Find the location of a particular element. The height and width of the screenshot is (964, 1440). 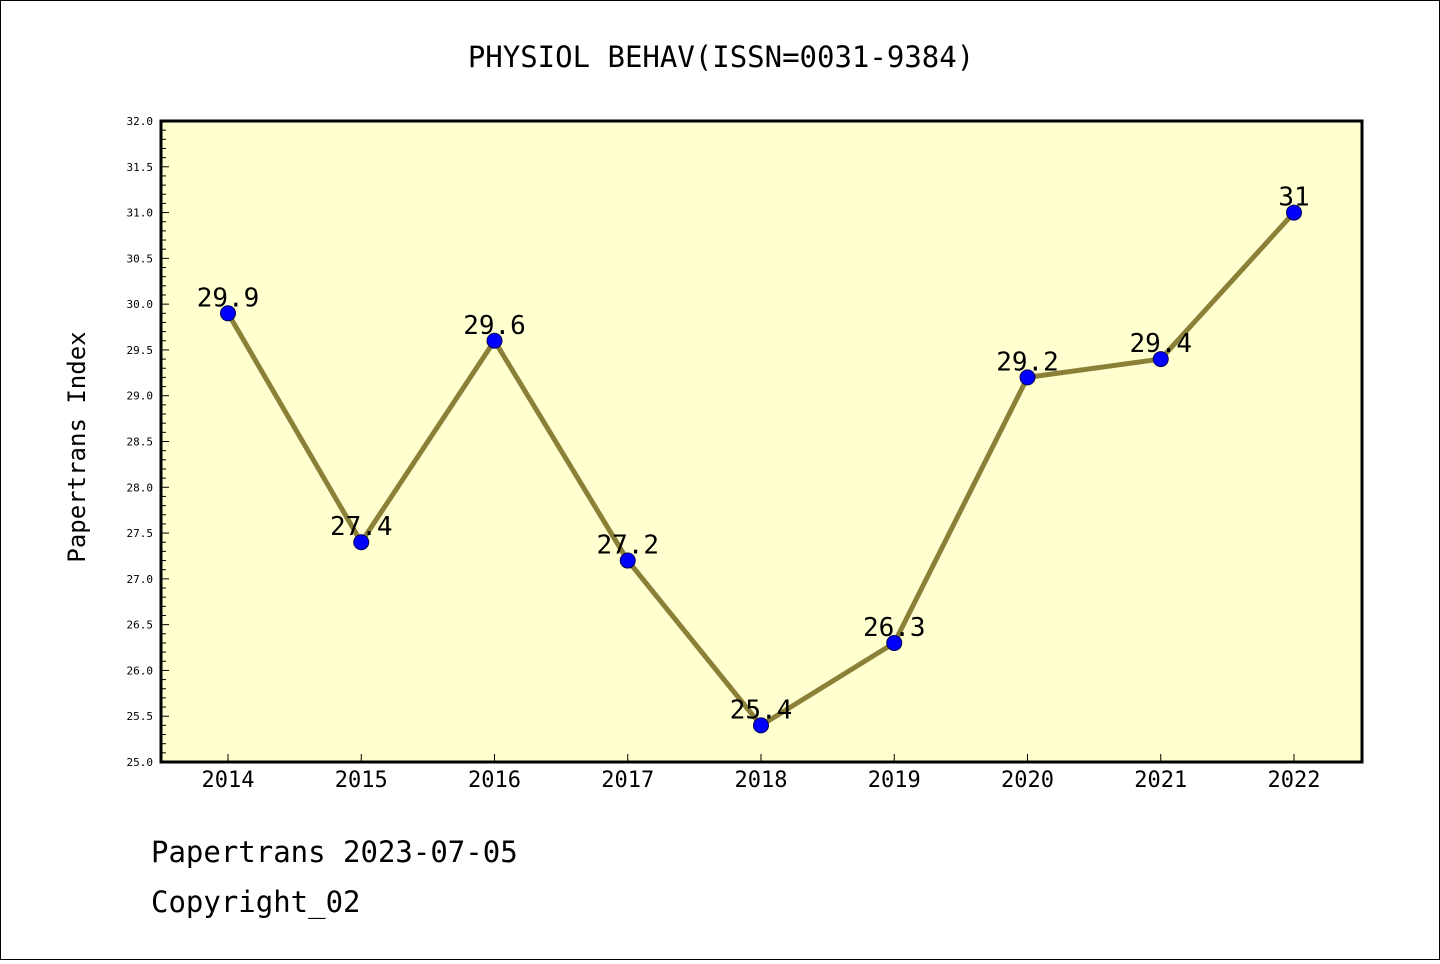

y-tick-label: 25.5 is located at coordinates (140, 716).